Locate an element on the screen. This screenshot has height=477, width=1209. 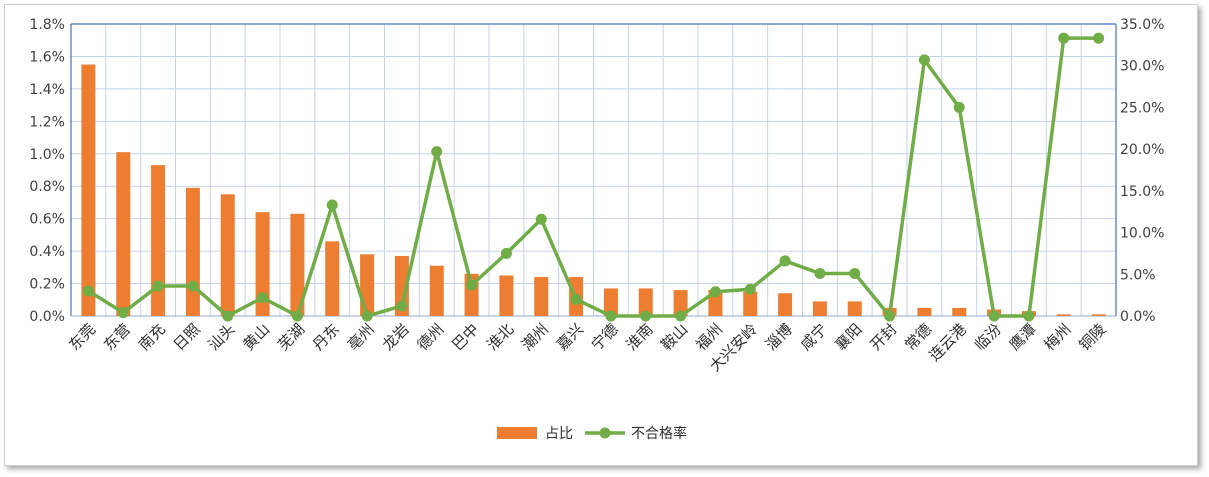
y-left-tick-label: 0.6% is located at coordinates (47, 220).